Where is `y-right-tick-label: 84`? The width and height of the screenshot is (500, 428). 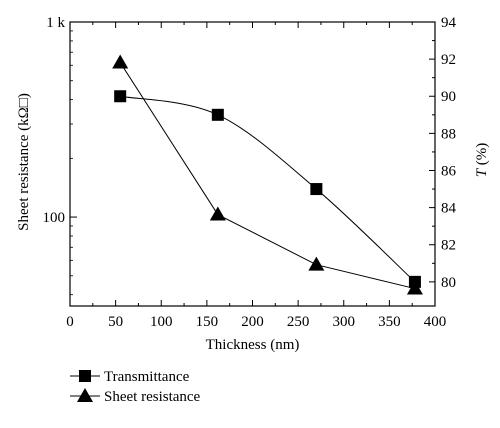
y-right-tick-label: 84 is located at coordinates (449, 209).